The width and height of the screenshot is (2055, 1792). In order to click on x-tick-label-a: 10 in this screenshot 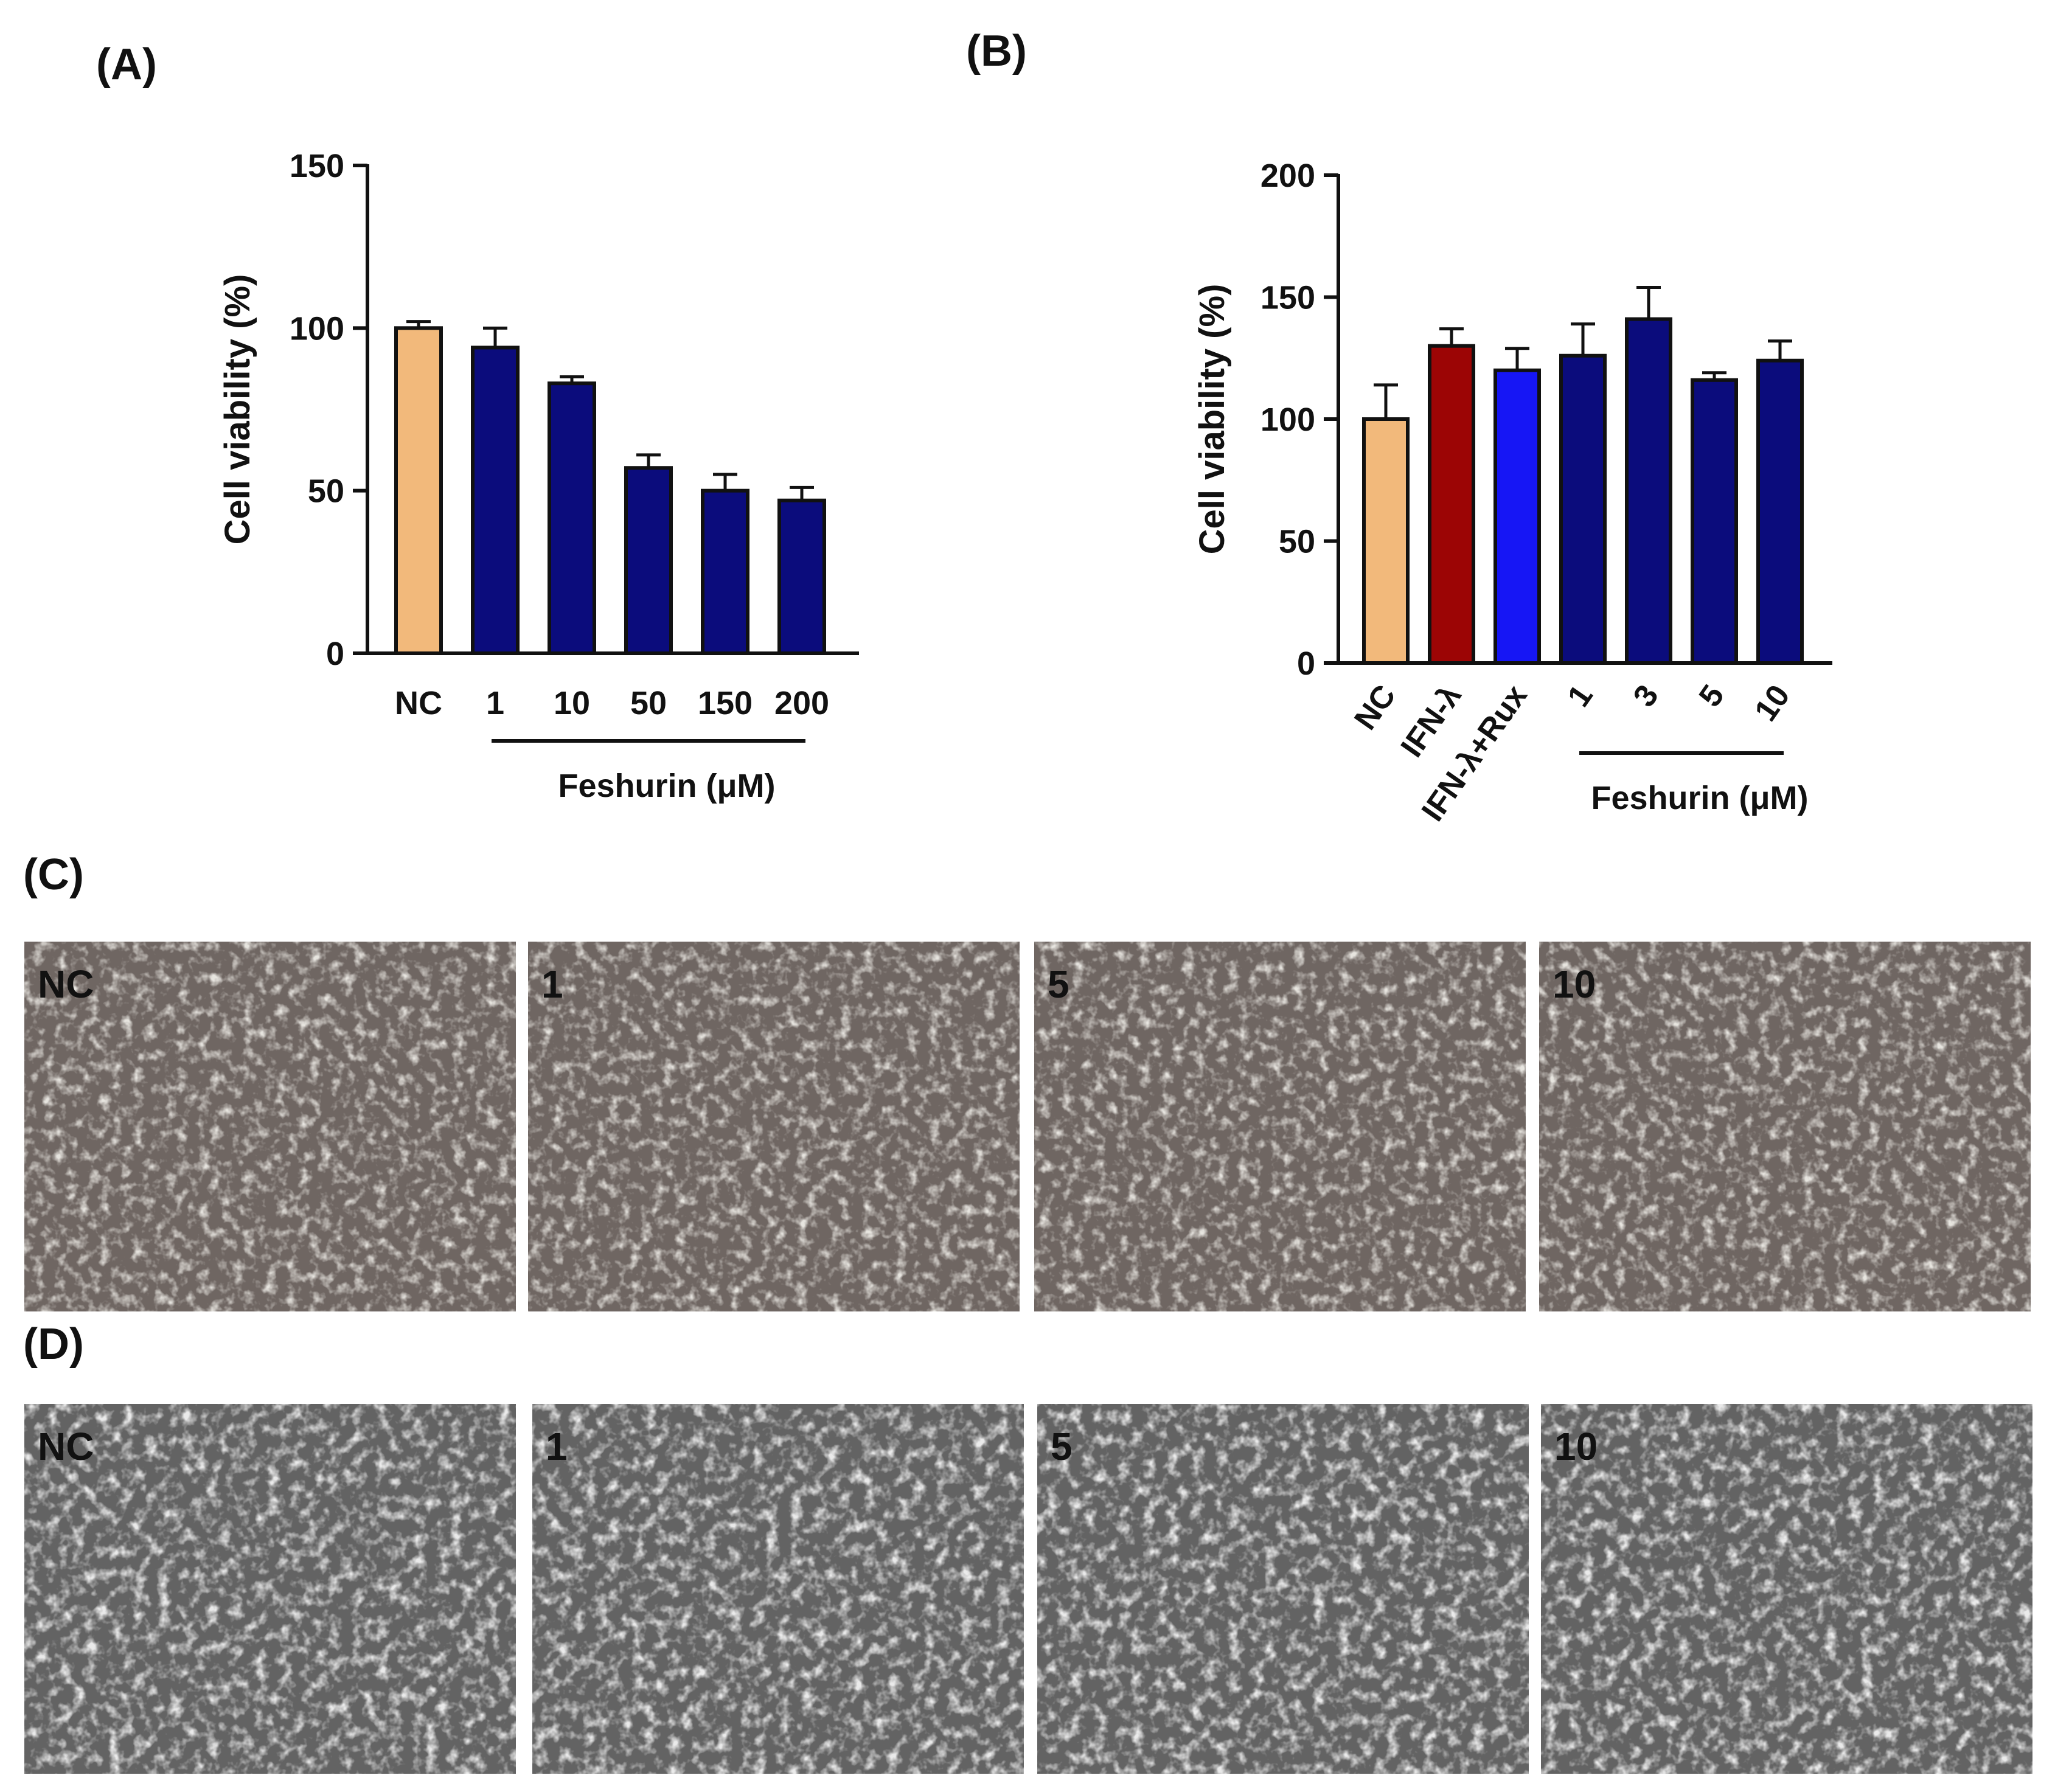, I will do `click(572, 703)`.